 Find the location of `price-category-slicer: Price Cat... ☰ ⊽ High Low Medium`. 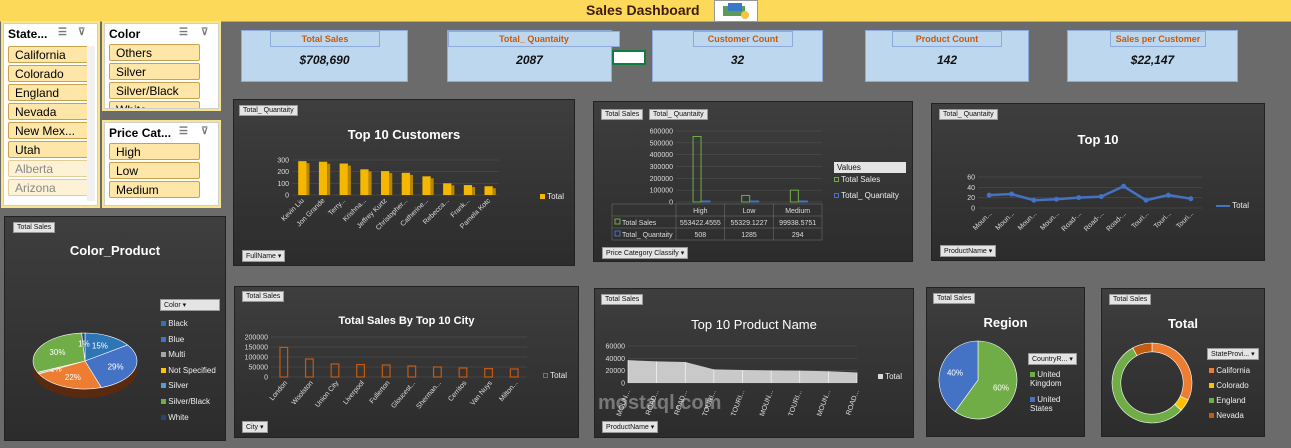

price-category-slicer: Price Cat... ☰ ⊽ High Low Medium is located at coordinates (161, 164).